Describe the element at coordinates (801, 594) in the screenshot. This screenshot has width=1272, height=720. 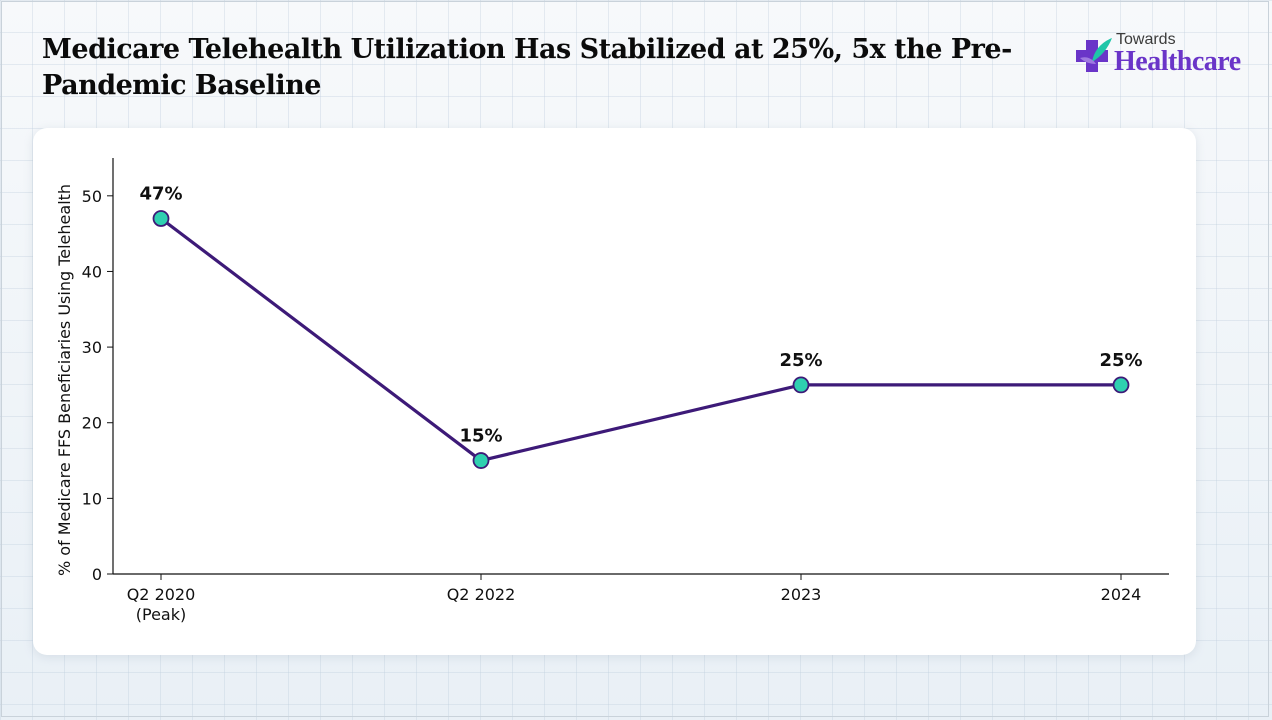
I see `x-tick-label: 2023` at that location.